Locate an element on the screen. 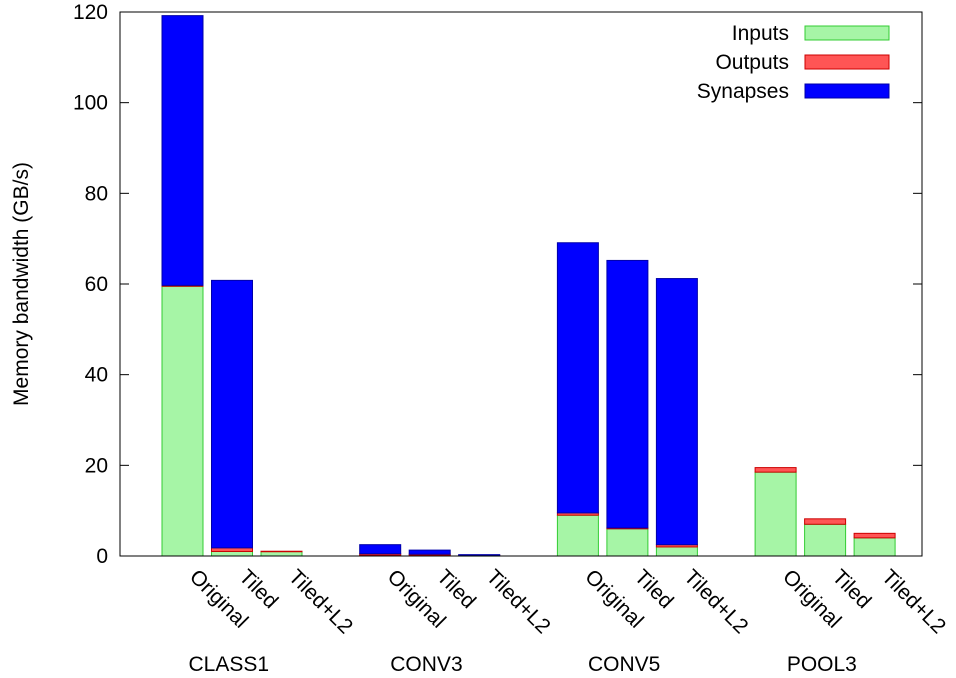 The height and width of the screenshot is (678, 956). bar-outputs-pool3-original is located at coordinates (775, 470).